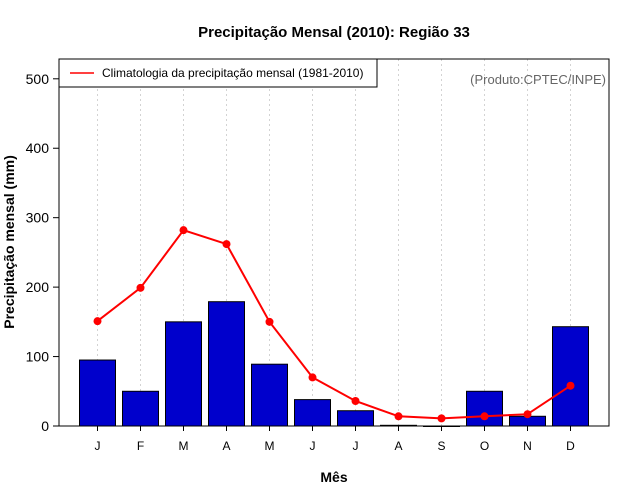  I want to click on legend-box, so click(218, 73).